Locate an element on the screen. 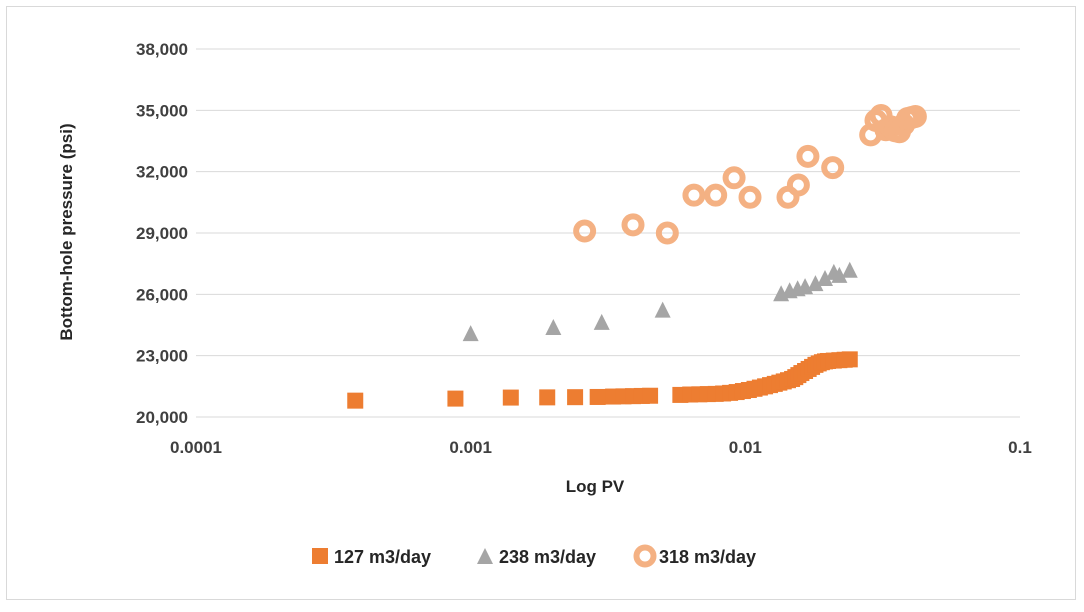 This screenshot has width=1084, height=612. legend-marker-triangle is located at coordinates (485, 556).